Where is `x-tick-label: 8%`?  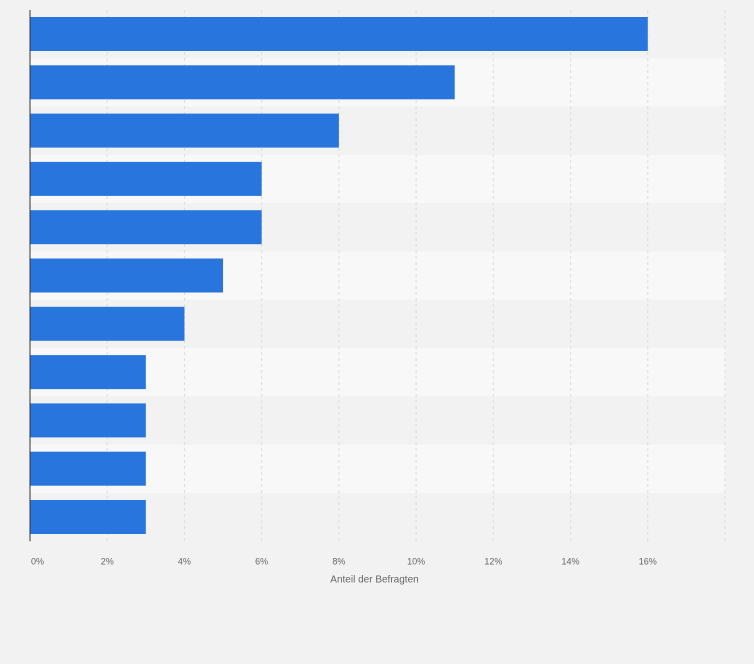 x-tick-label: 8% is located at coordinates (338, 561).